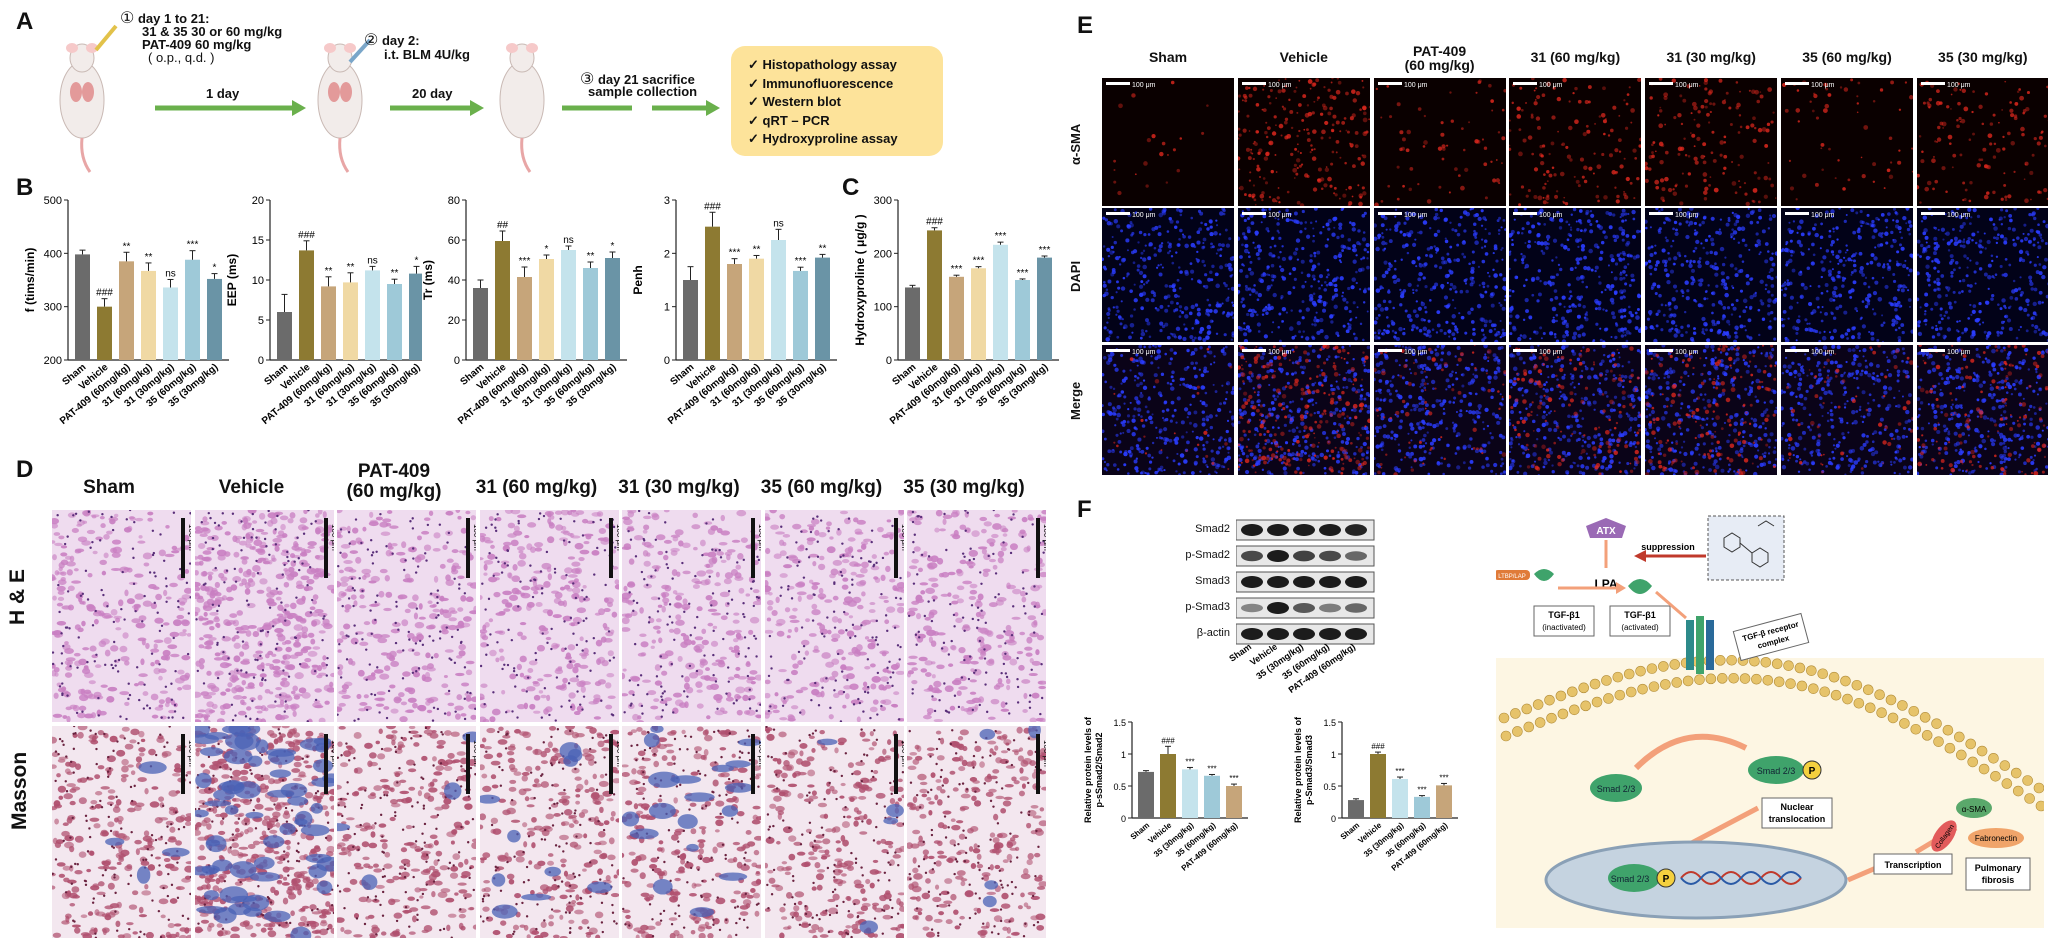 This screenshot has height=950, width=2048. I want to click on panel-d-col-header-2: PAT-409 (60 mg/kg), so click(394, 481).